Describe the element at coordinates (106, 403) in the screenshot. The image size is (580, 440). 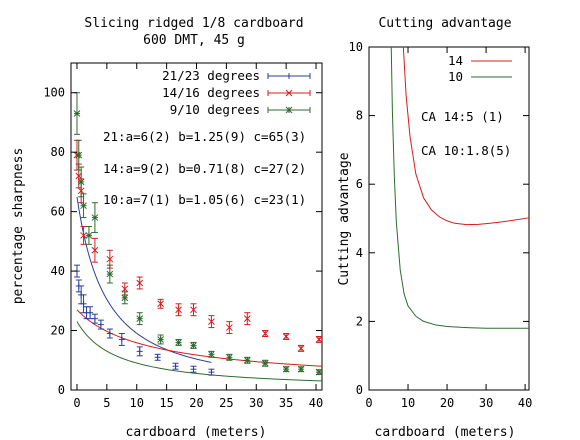
I see `left-x-tick-label: 5` at that location.